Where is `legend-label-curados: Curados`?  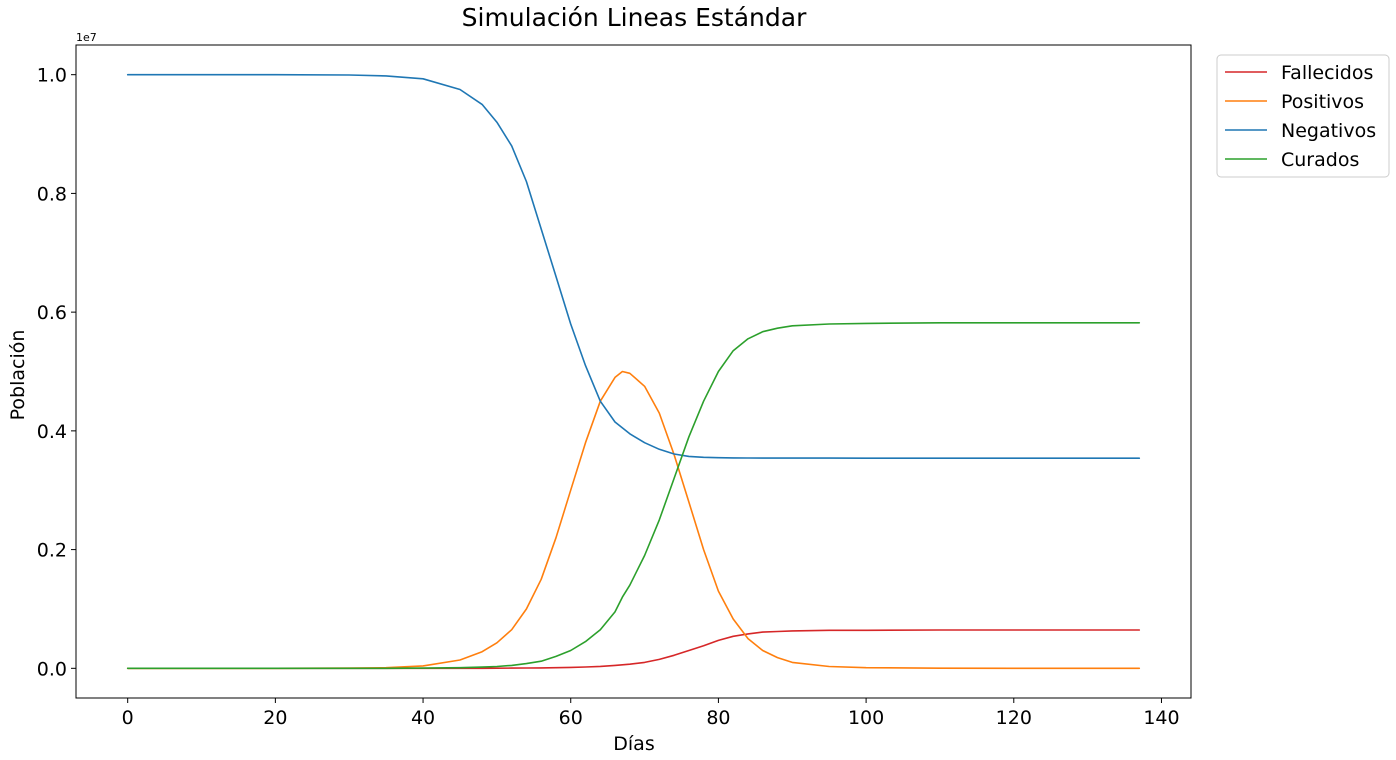 legend-label-curados: Curados is located at coordinates (1320, 160).